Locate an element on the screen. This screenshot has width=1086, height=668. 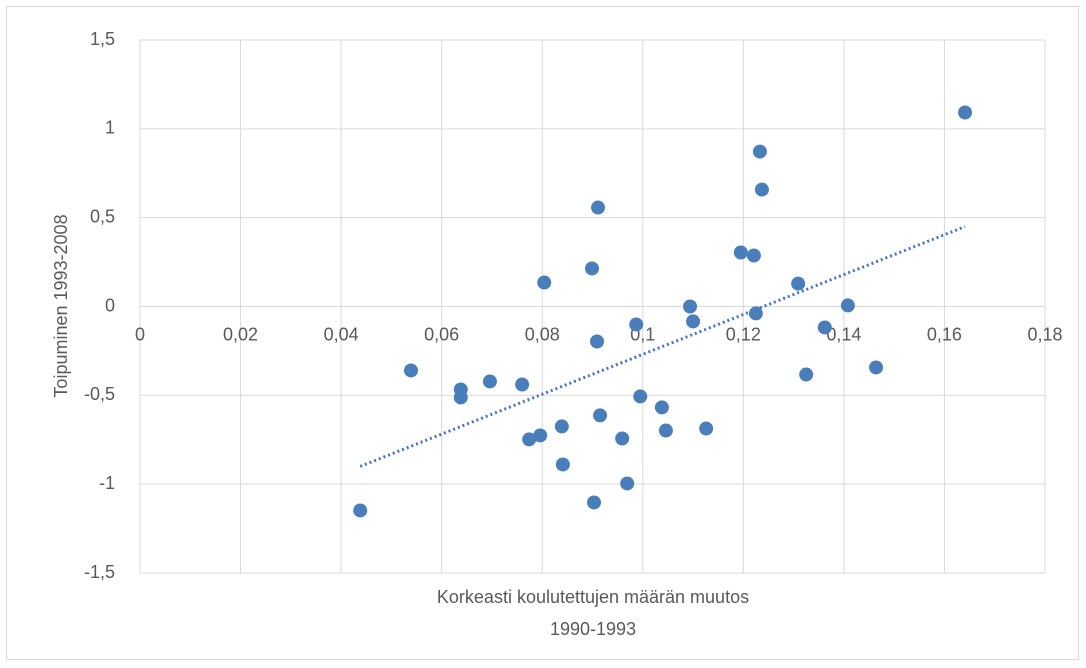
x-tick-label: 0,14 is located at coordinates (843, 334).